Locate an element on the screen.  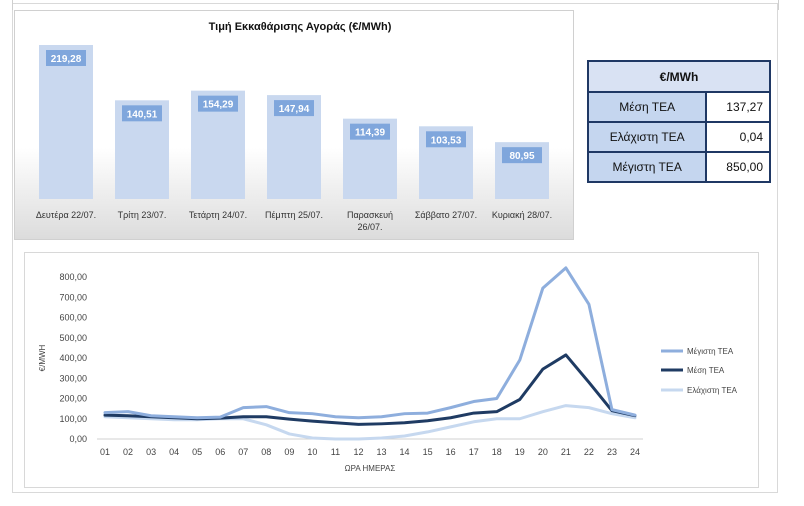
x-tick-label: 16 is located at coordinates (451, 452).